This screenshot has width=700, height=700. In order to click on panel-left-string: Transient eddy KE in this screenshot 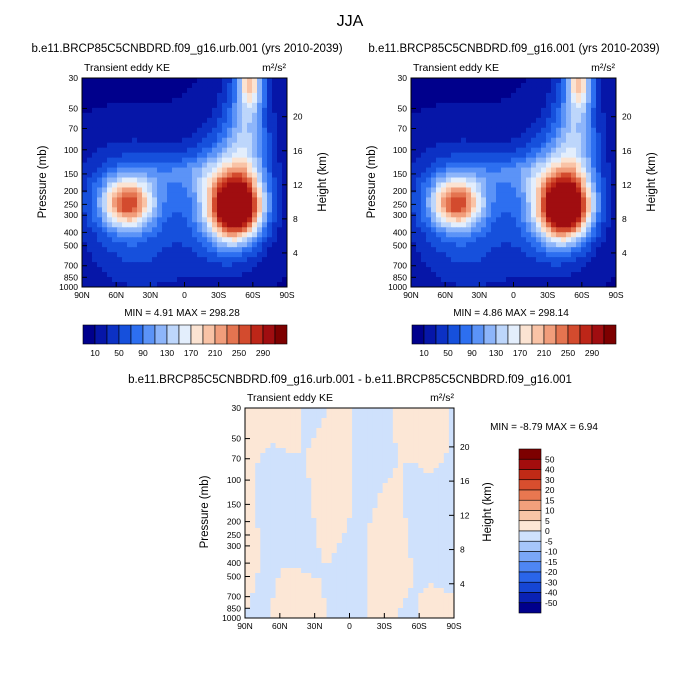, I will do `click(456, 68)`.